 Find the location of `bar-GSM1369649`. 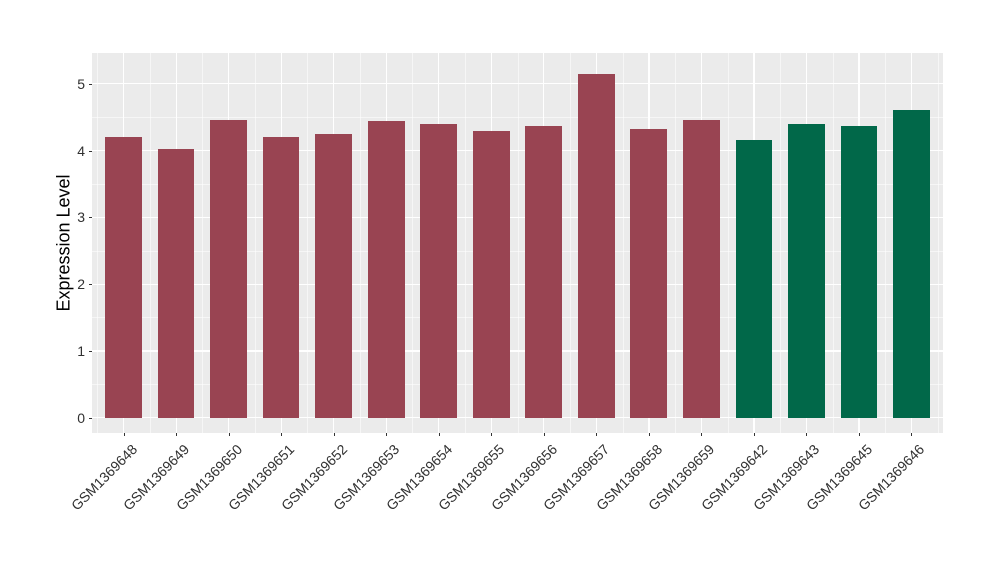

bar-GSM1369649 is located at coordinates (176, 283).